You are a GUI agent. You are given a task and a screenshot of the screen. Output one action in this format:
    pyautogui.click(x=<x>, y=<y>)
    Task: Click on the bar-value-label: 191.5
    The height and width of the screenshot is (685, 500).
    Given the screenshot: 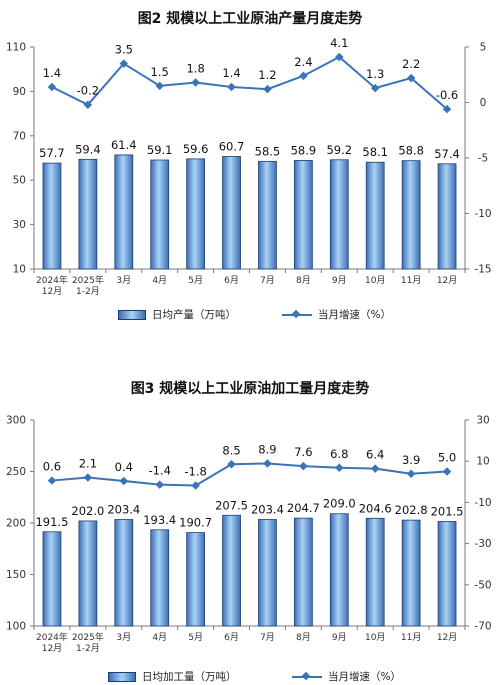 What is the action you would take?
    pyautogui.click(x=51, y=522)
    